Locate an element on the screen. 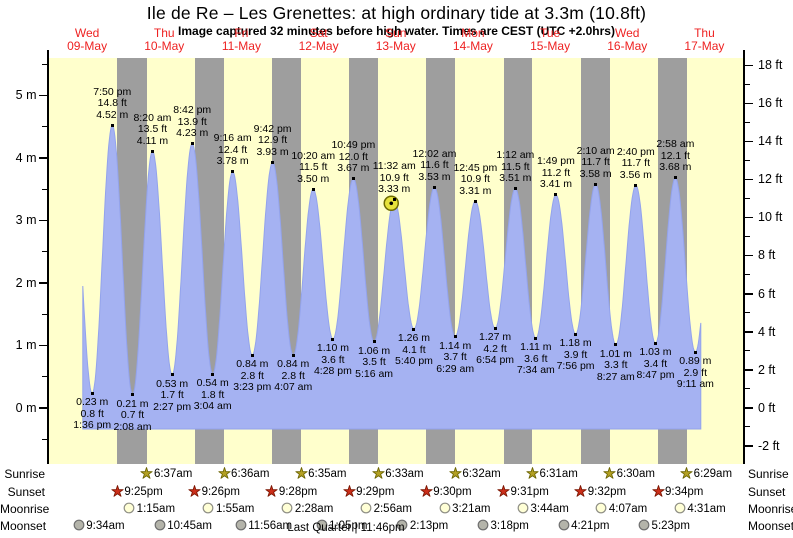 This screenshot has height=538, width=793. tide-height-m: 1.27 m is located at coordinates (495, 337).